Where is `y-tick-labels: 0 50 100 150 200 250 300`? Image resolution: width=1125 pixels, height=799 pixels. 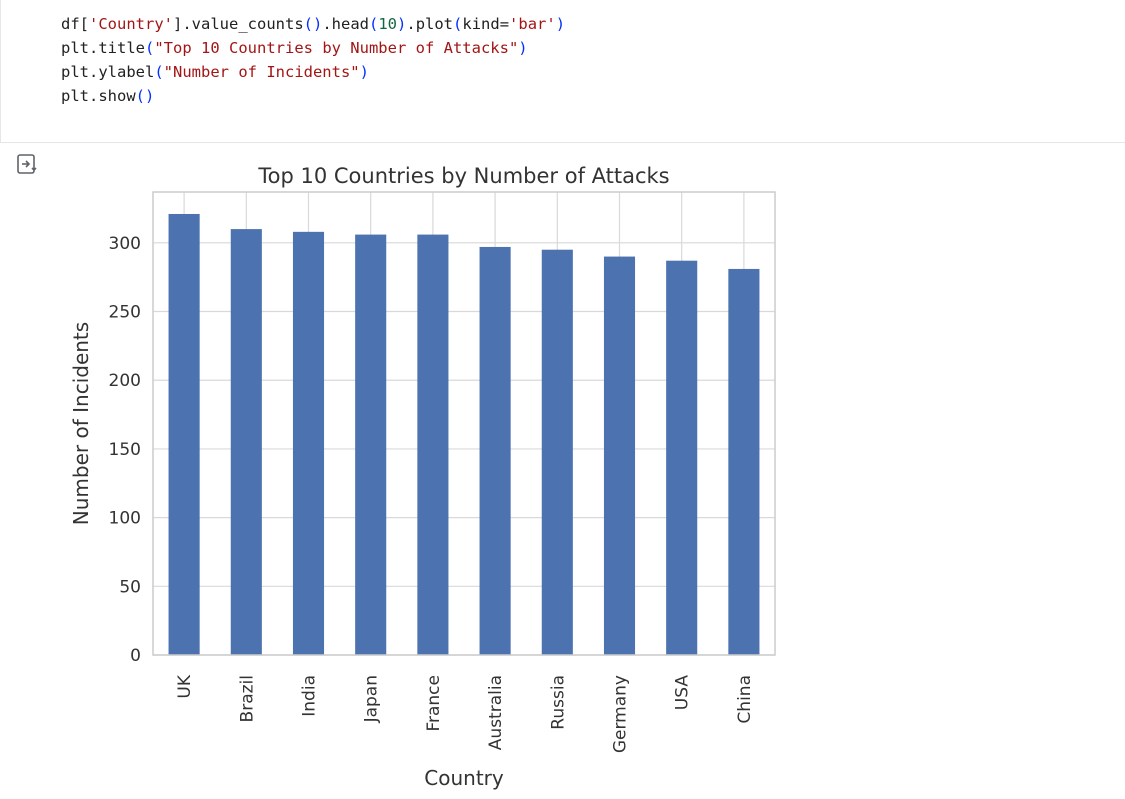 y-tick-labels: 0 50 100 150 200 250 300 is located at coordinates (125, 450).